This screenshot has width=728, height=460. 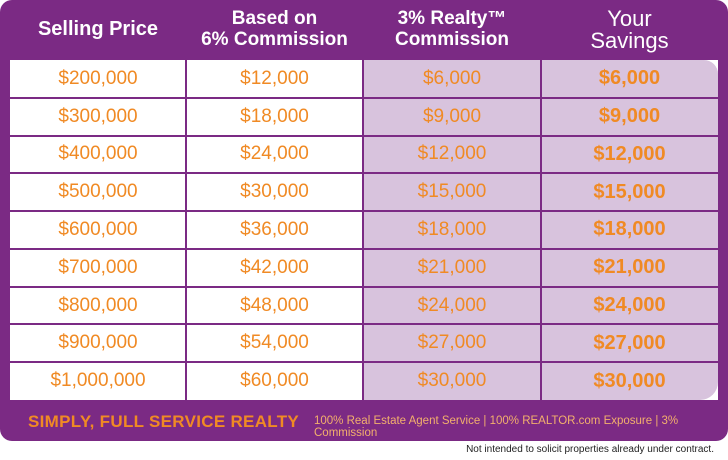 I want to click on three-percent-cell: $27,000, so click(x=452, y=343).